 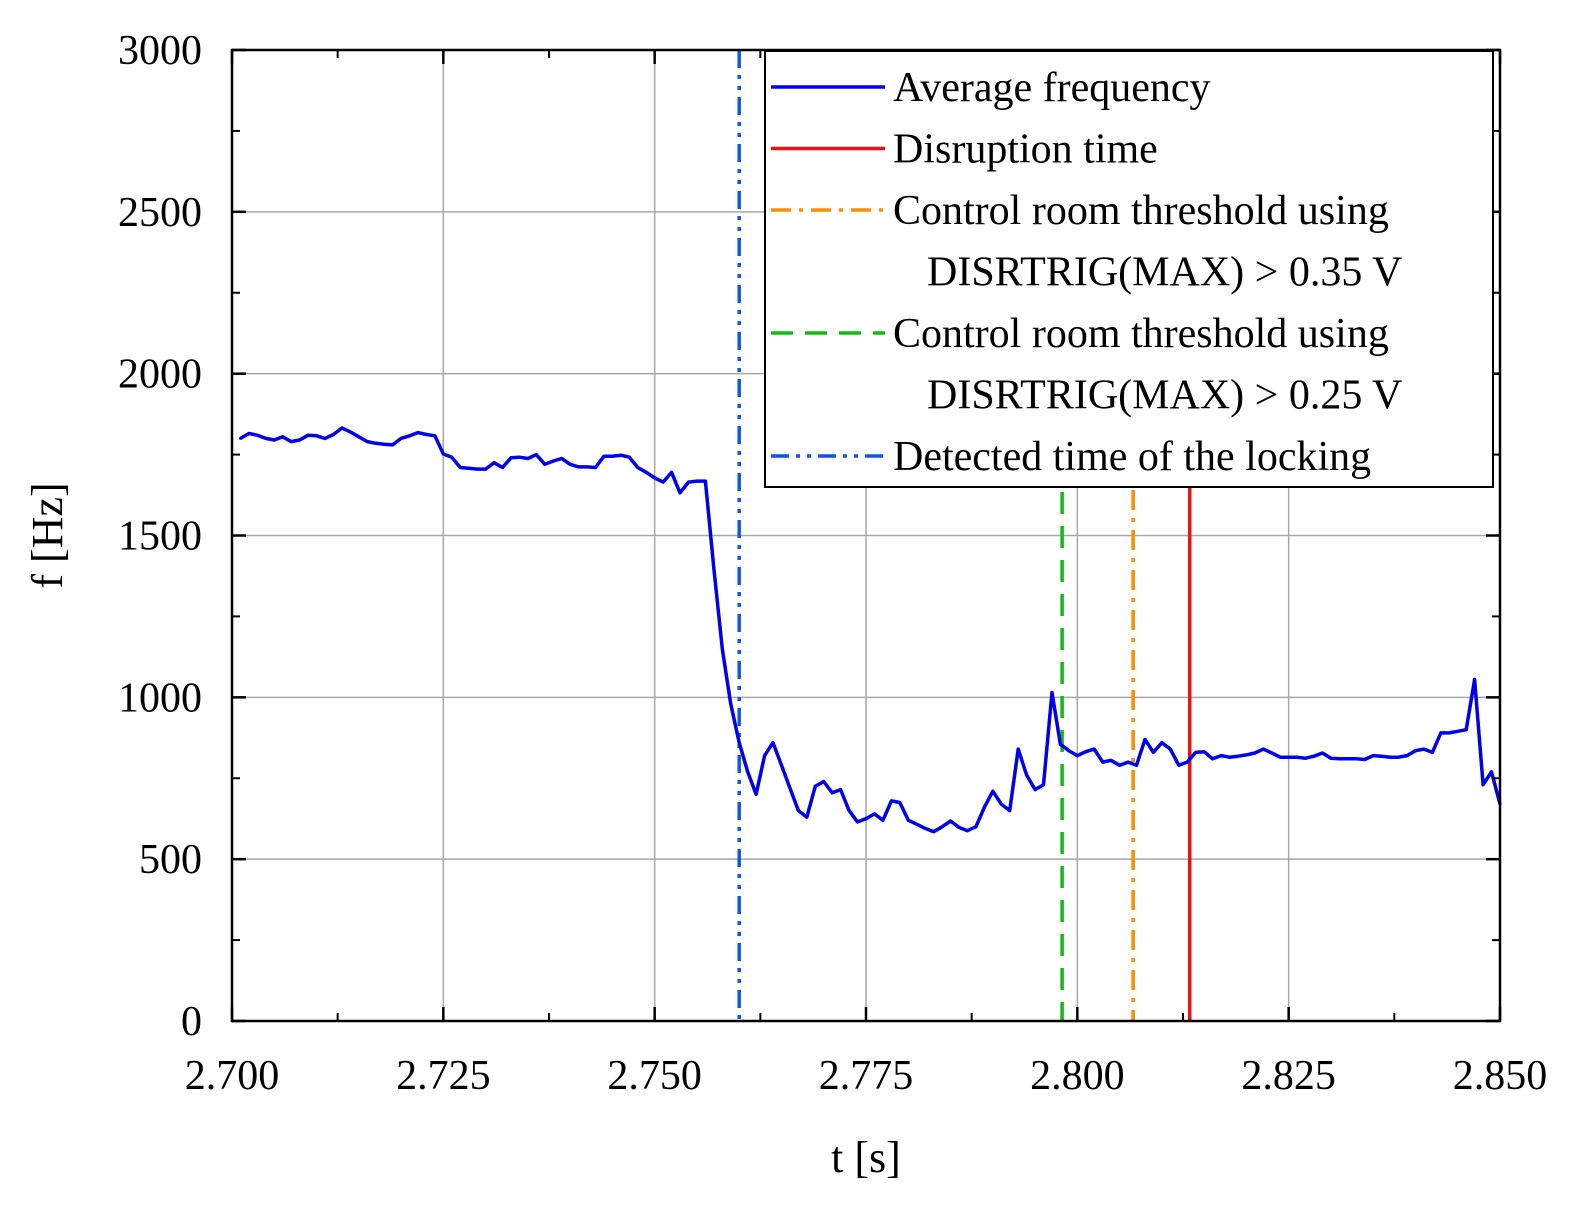 I want to click on legend-label: Average frequency, so click(x=1052, y=88).